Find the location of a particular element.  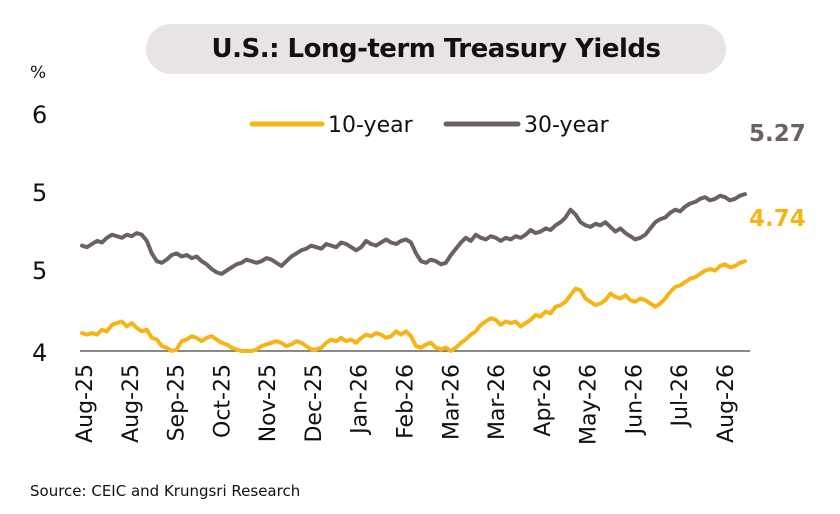

legend-label-10-year: 10-year is located at coordinates (371, 125).